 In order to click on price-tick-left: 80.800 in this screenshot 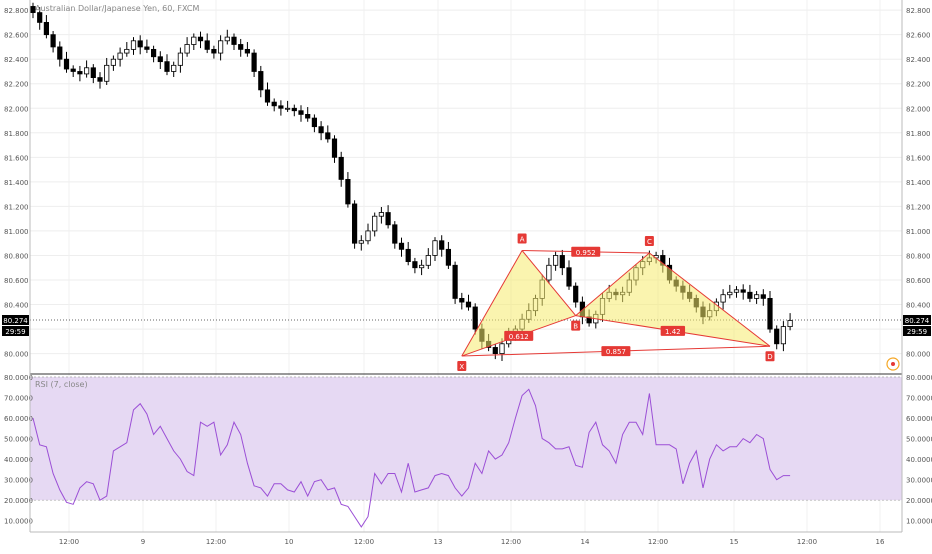, I will do `click(16, 256)`.